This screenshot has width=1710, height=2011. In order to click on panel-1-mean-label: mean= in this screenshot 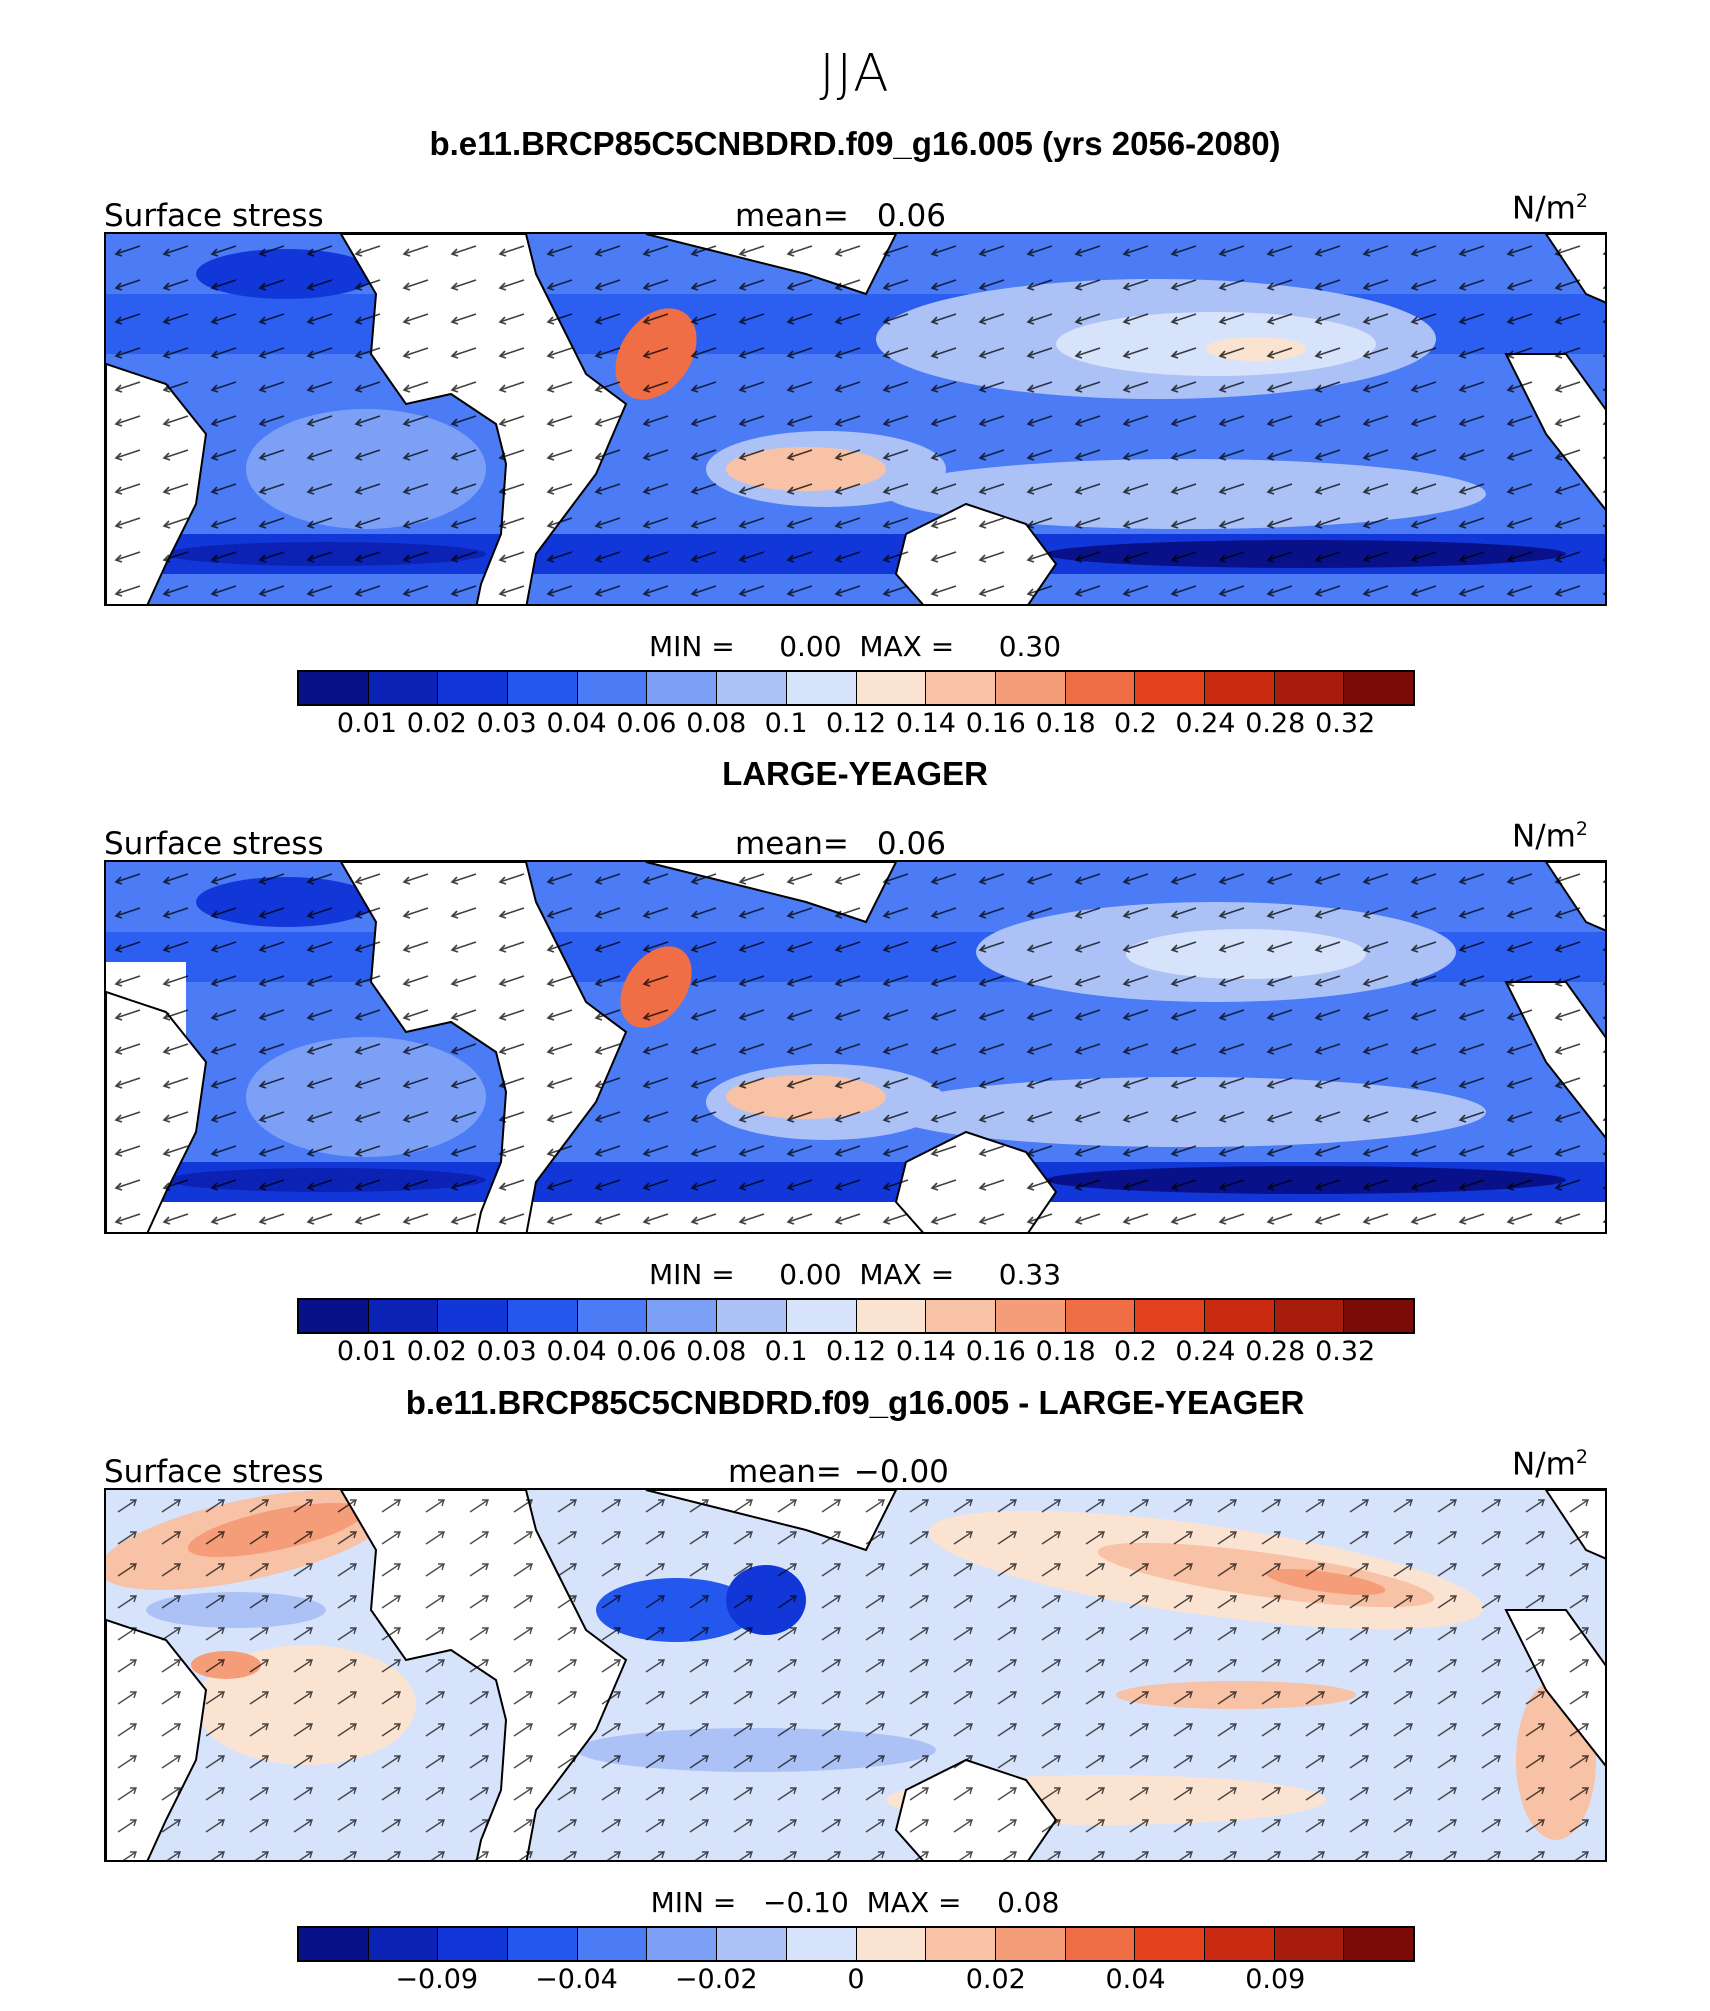, I will do `click(792, 216)`.